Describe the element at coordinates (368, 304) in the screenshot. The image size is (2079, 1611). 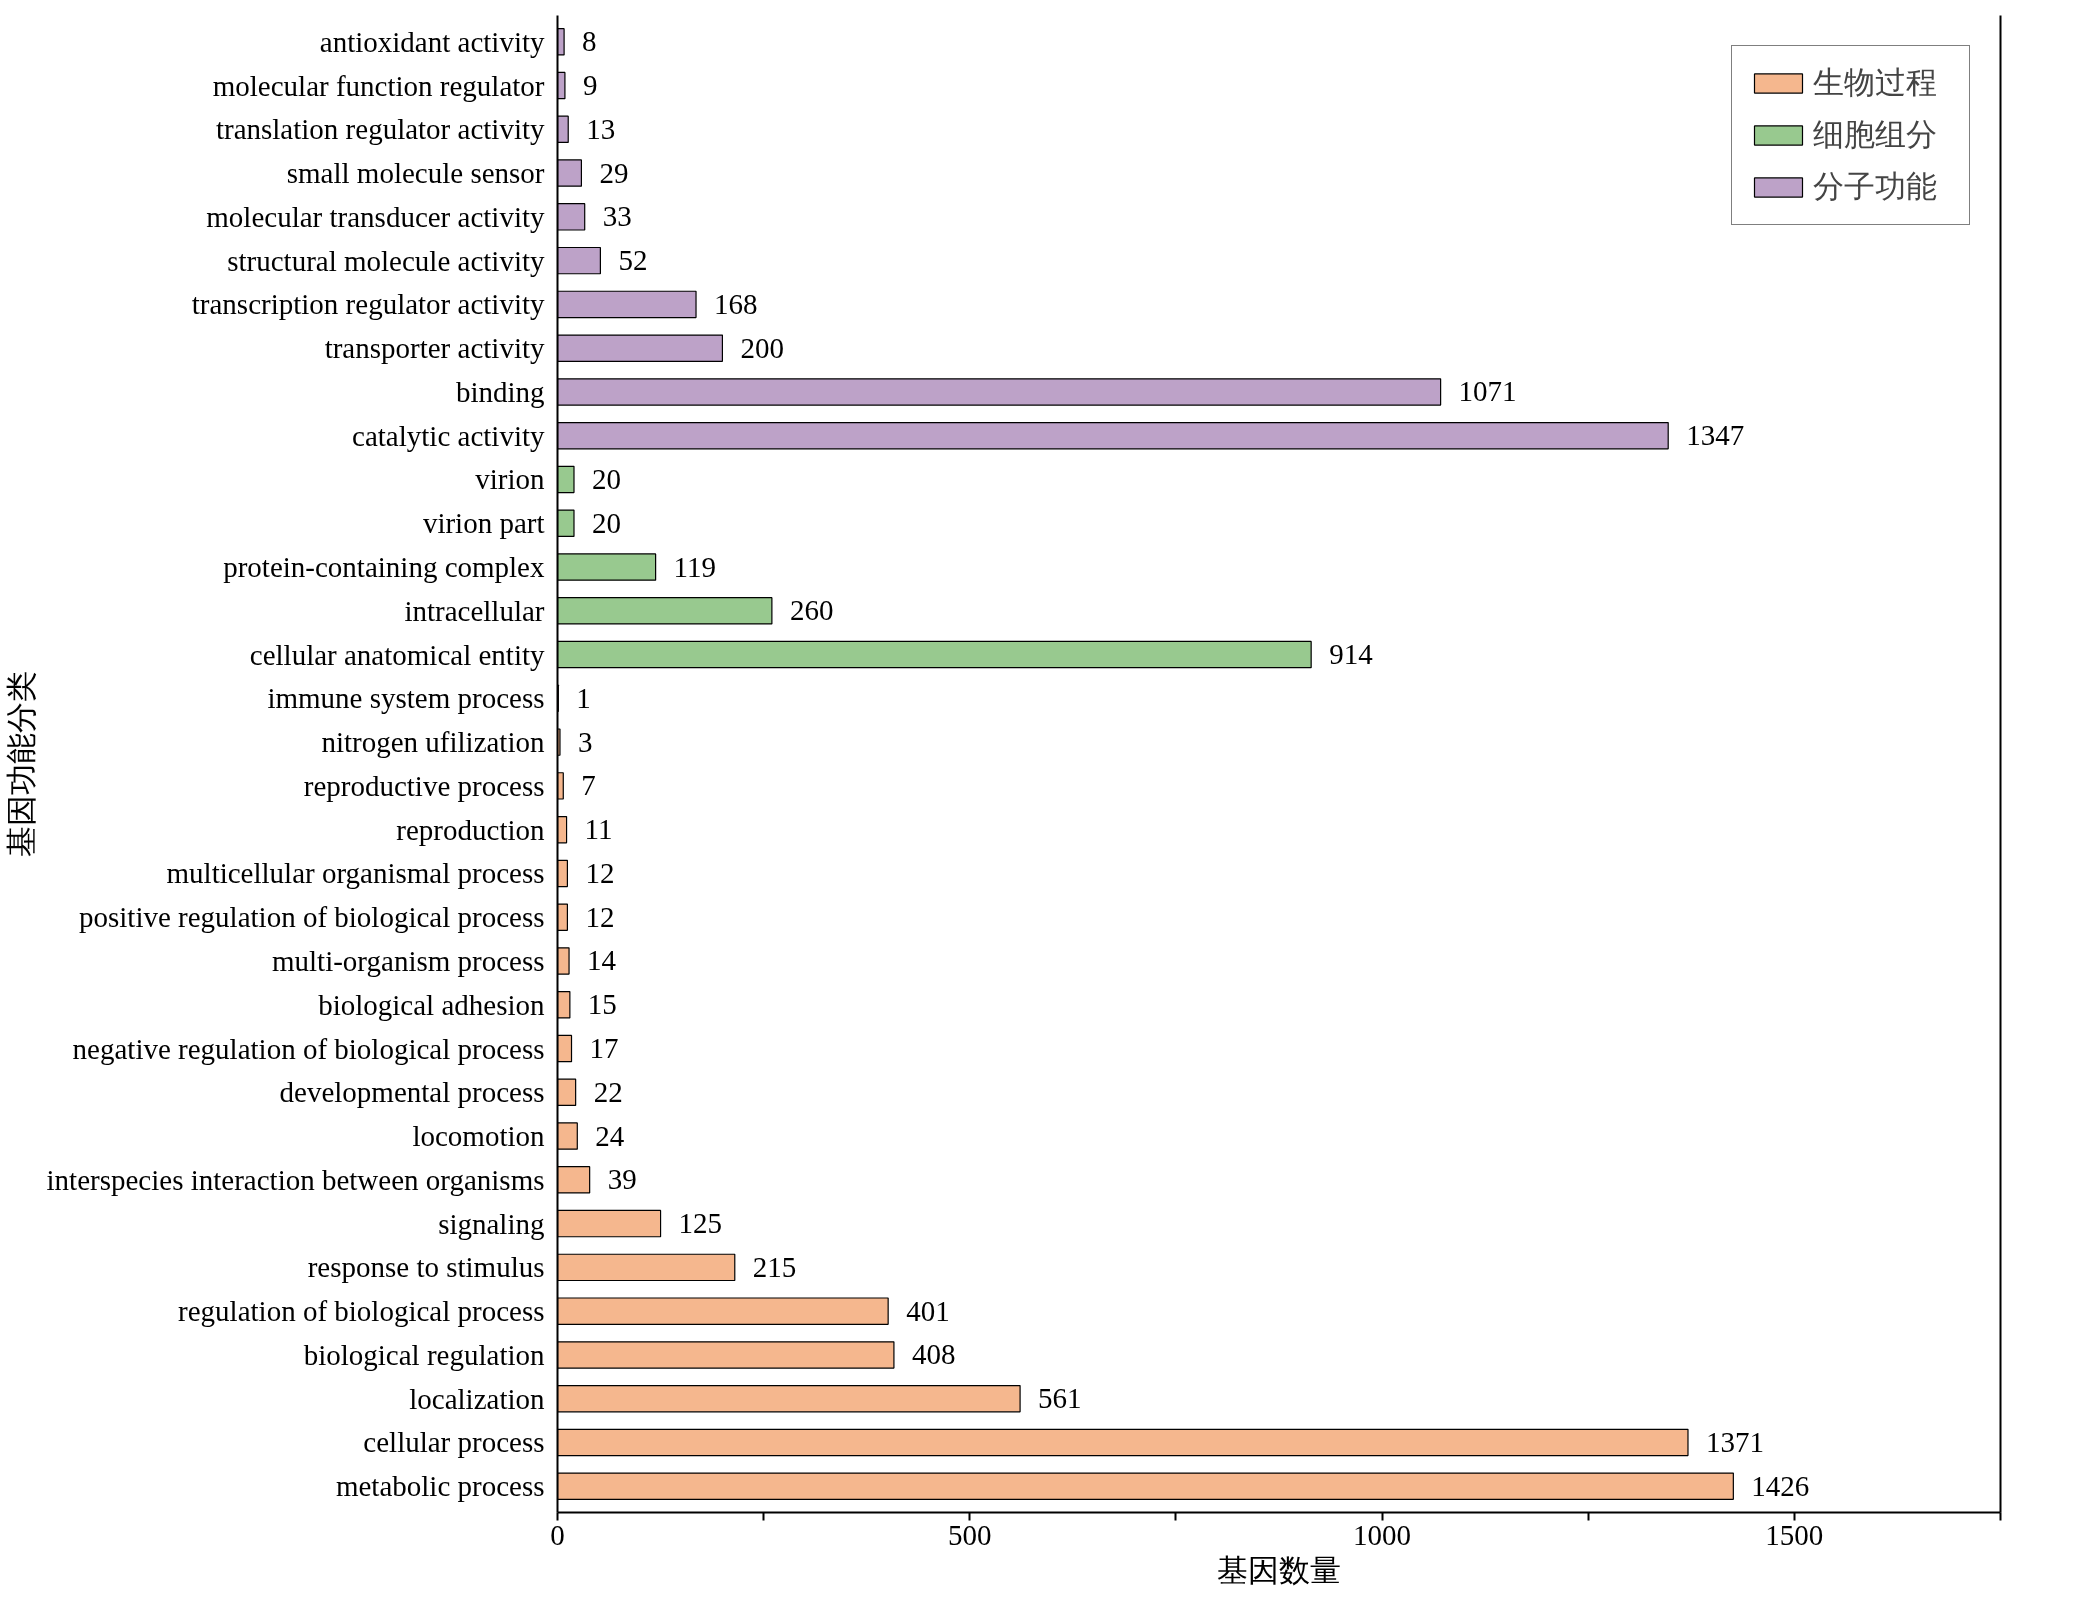
I see `y-tick-label: transcription regulator activity` at that location.